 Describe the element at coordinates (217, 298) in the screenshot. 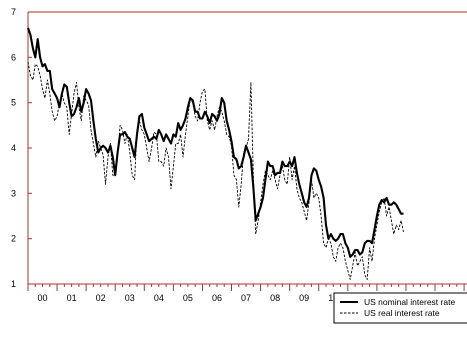

I see `x-tick-label: 06` at that location.